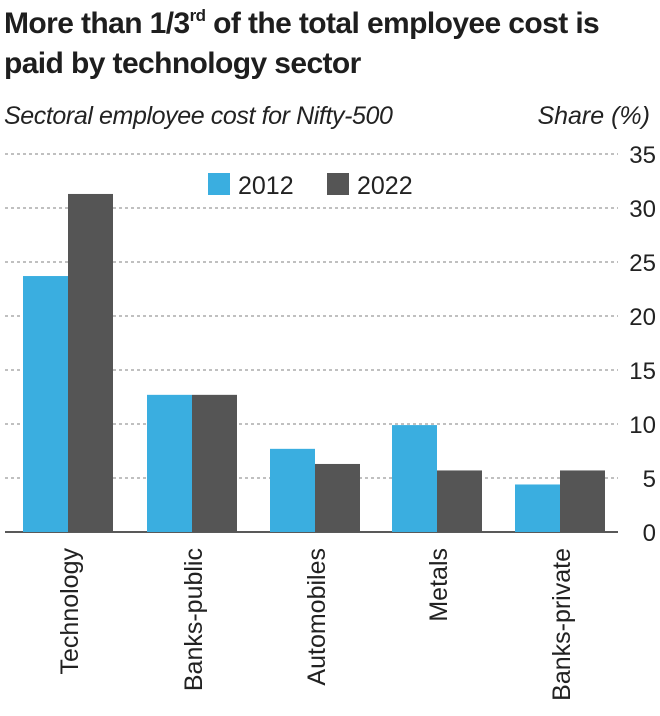 The width and height of the screenshot is (660, 716). Describe the element at coordinates (649, 533) in the screenshot. I see `y-tick-label: 0` at that location.